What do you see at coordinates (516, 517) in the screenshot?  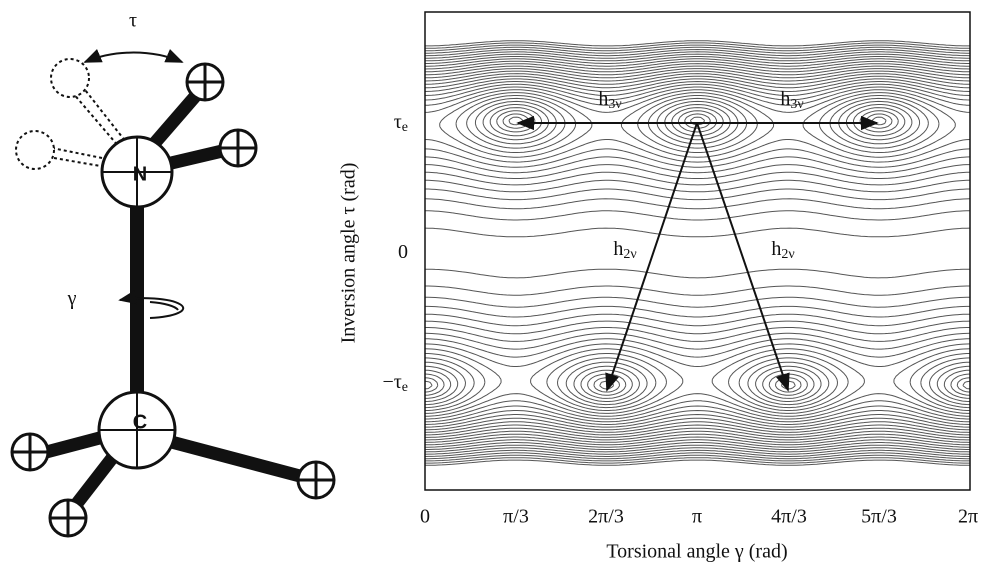 I see `x-tick-label: π/3` at bounding box center [516, 517].